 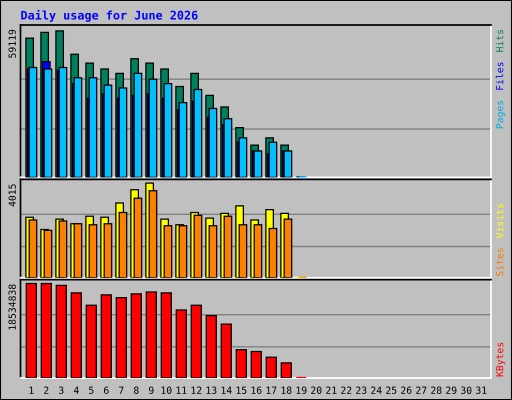 I want to click on text: Sites, so click(x=500, y=262).